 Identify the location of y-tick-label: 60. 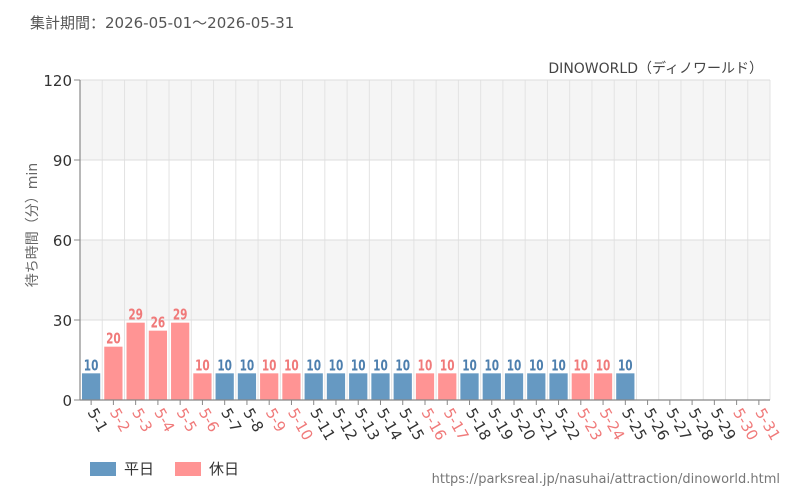
(62, 241).